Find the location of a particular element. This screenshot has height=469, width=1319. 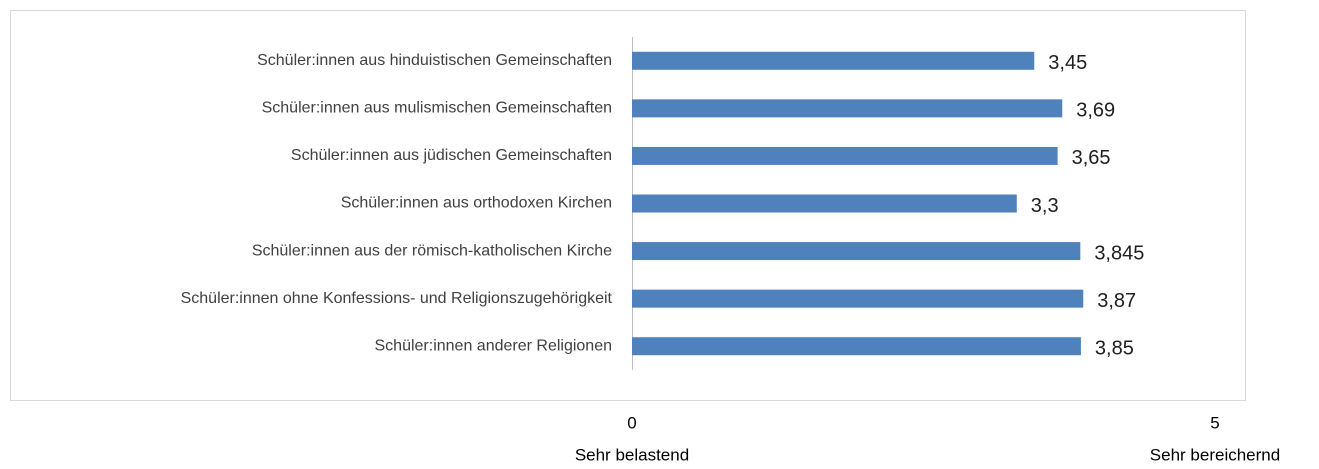

x-tick-caption: Sehr belastend is located at coordinates (632, 454).